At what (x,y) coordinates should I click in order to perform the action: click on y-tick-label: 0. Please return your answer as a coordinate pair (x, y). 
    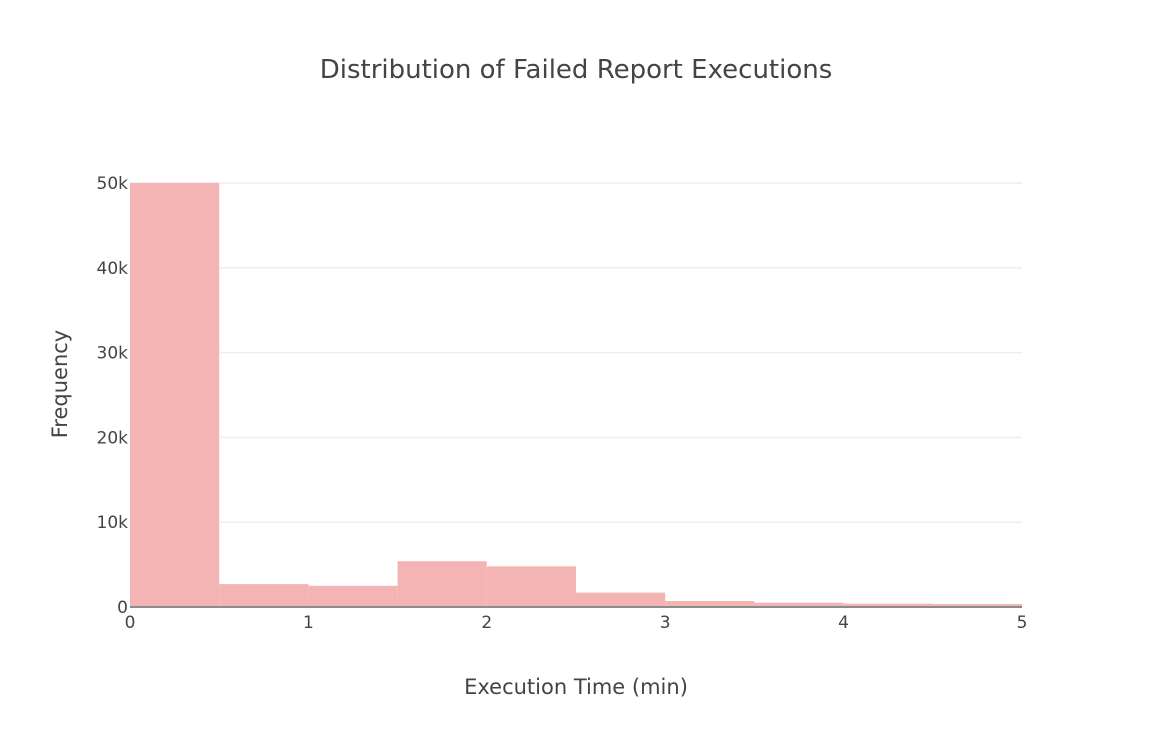
    Looking at the image, I should click on (122, 608).